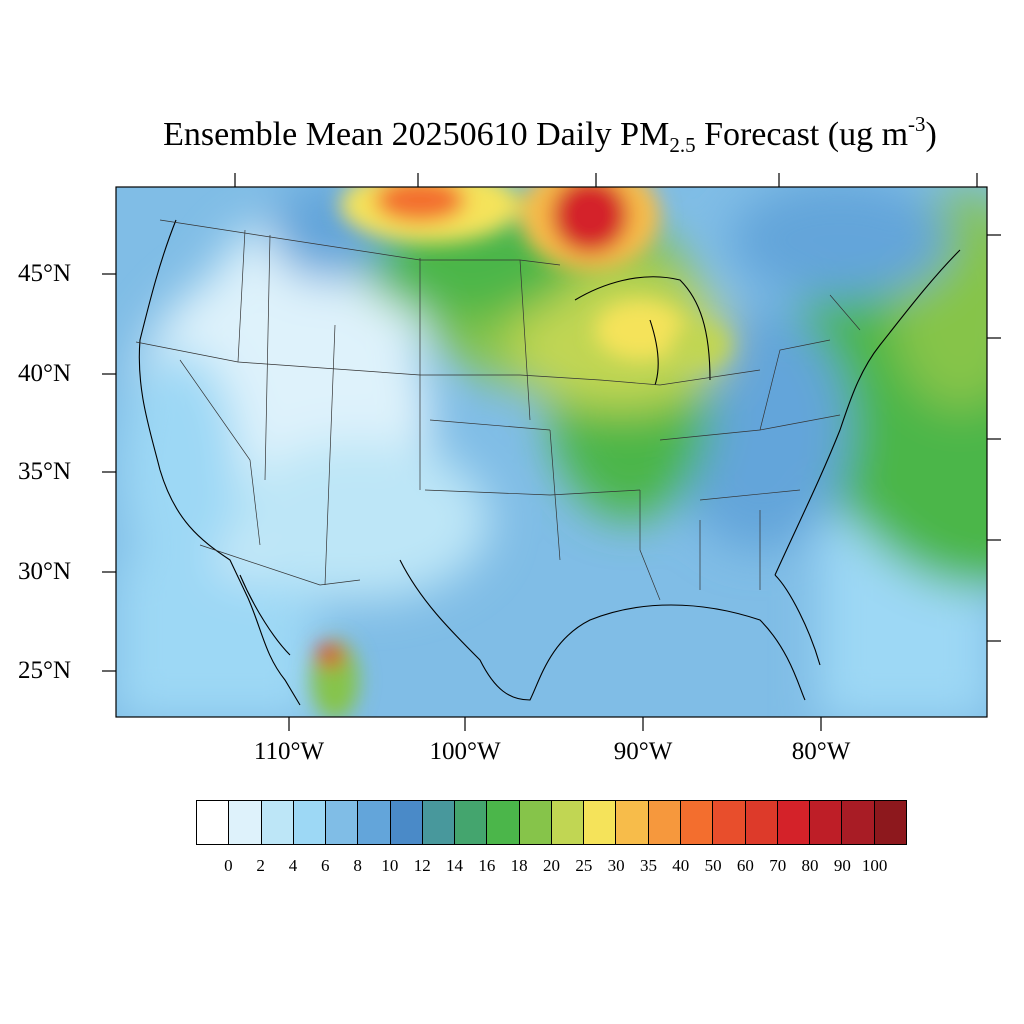  Describe the element at coordinates (45, 670) in the screenshot. I see `lat-label-25: 25°N` at that location.